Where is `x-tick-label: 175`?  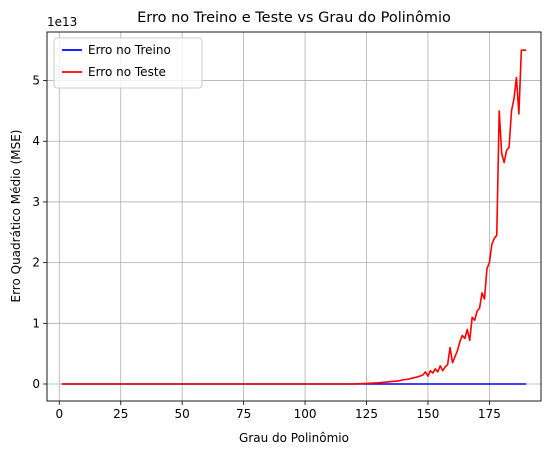 x-tick-label: 175 is located at coordinates (489, 414).